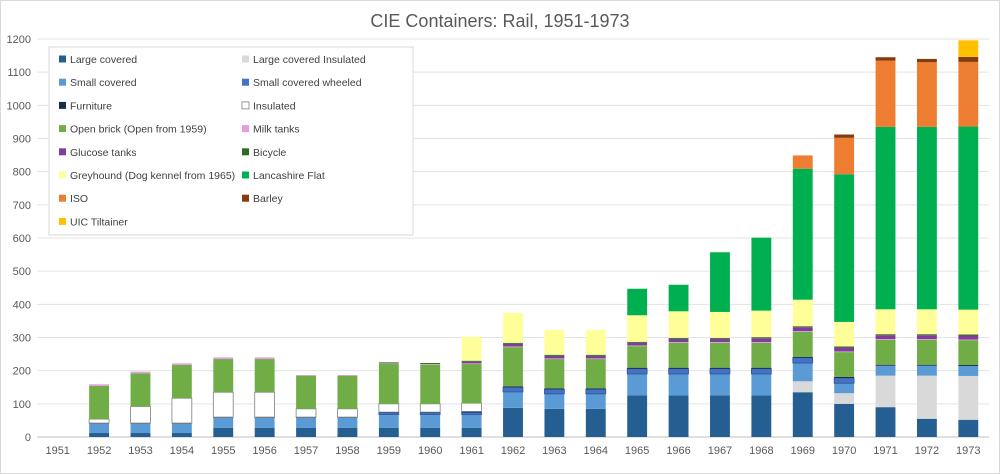 The width and height of the screenshot is (1000, 474). I want to click on legend-entry: Large covered Insulated, so click(309, 60).